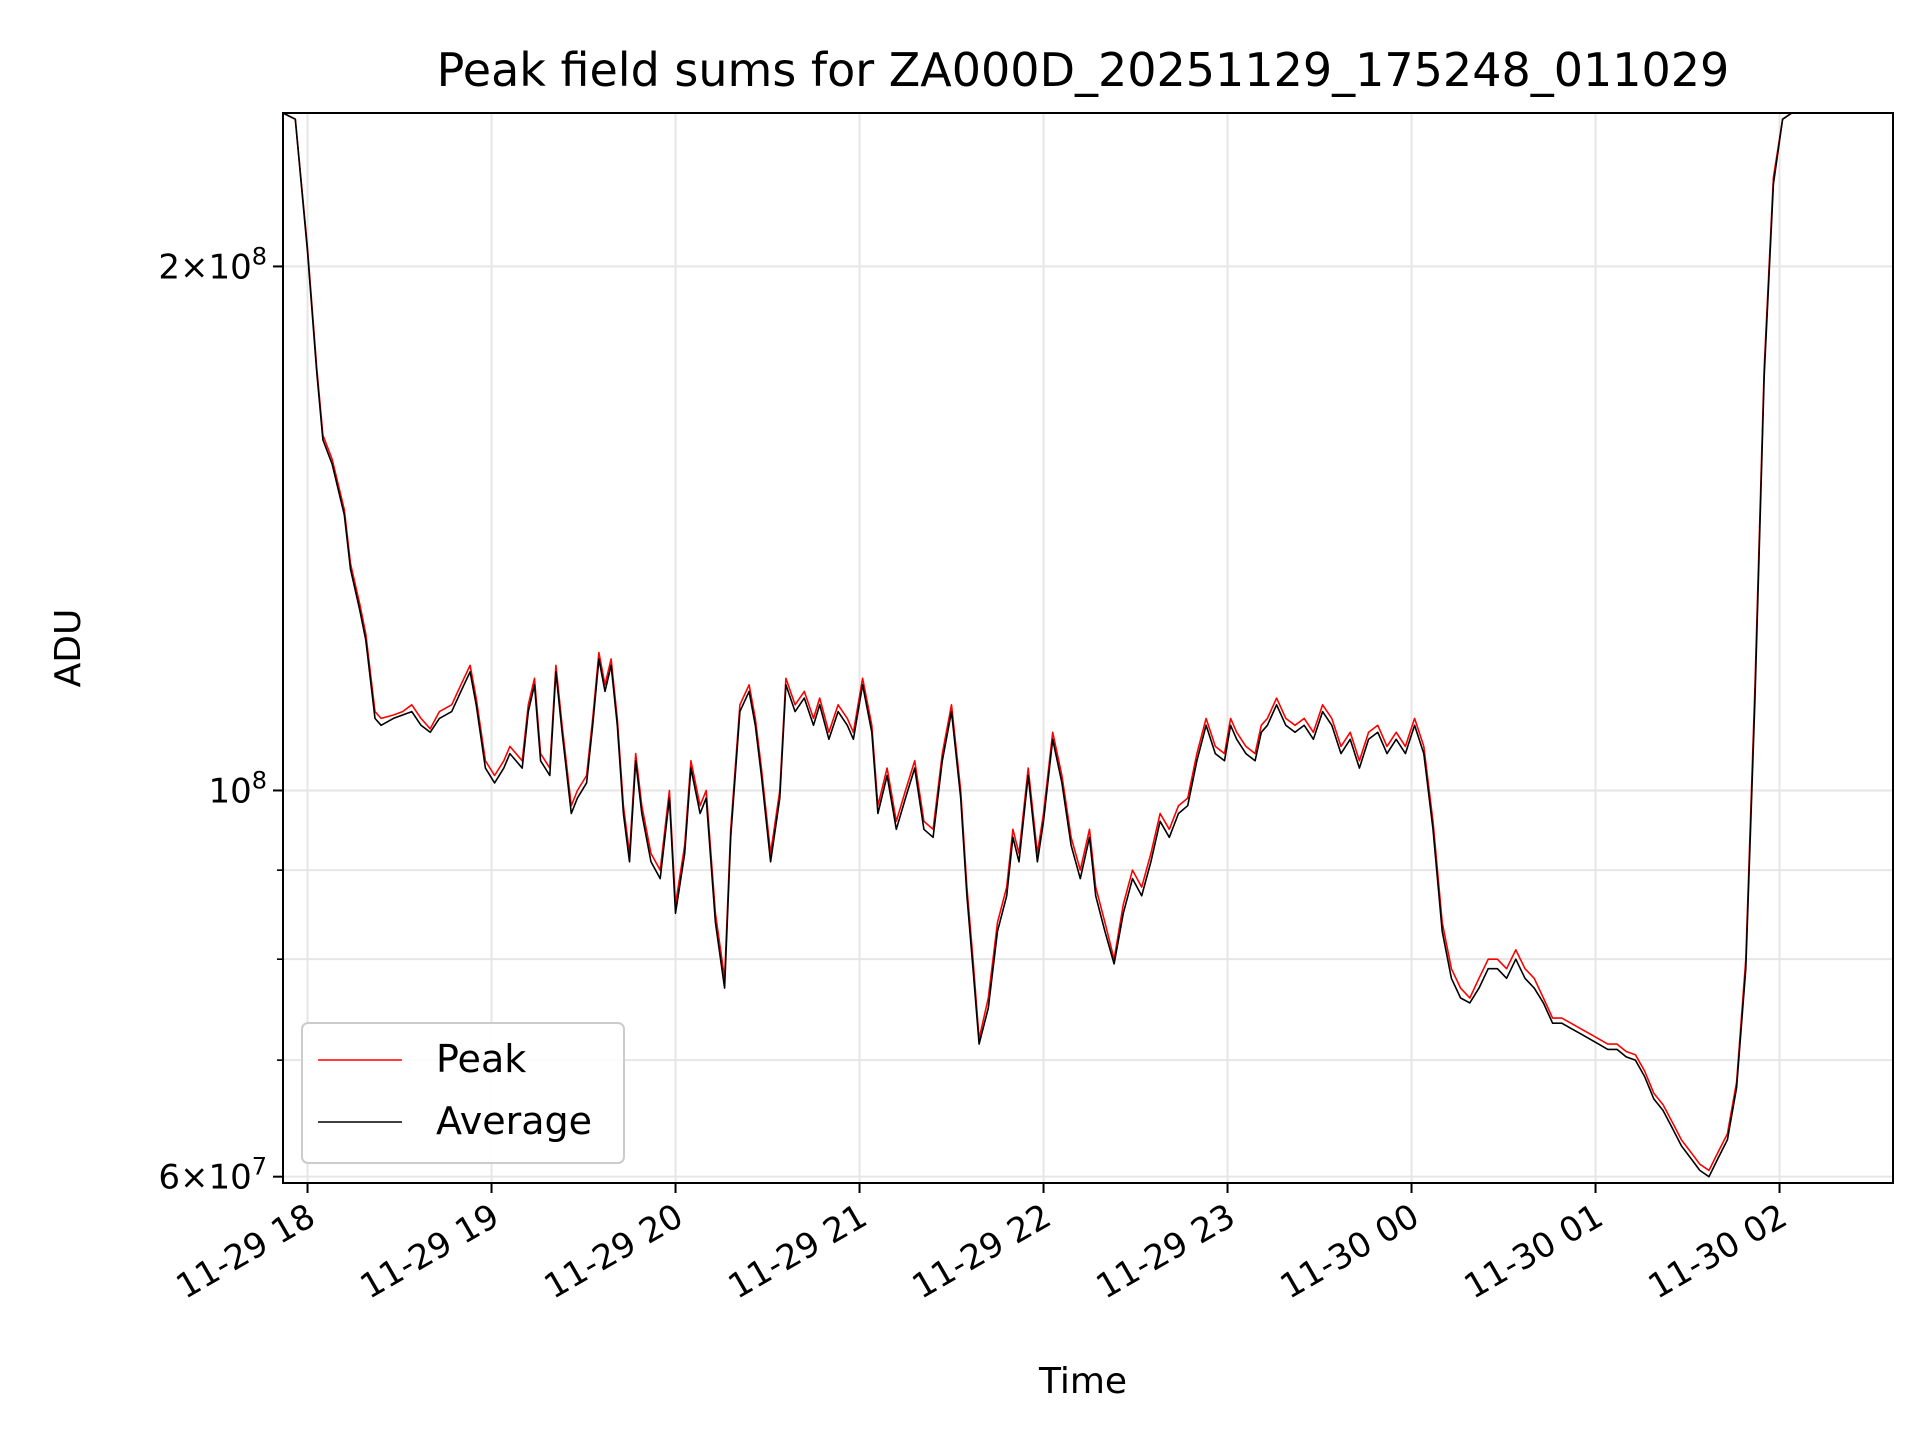  What do you see at coordinates (220, 720) in the screenshot?
I see `y-axis: 2×108 108 6×107` at bounding box center [220, 720].